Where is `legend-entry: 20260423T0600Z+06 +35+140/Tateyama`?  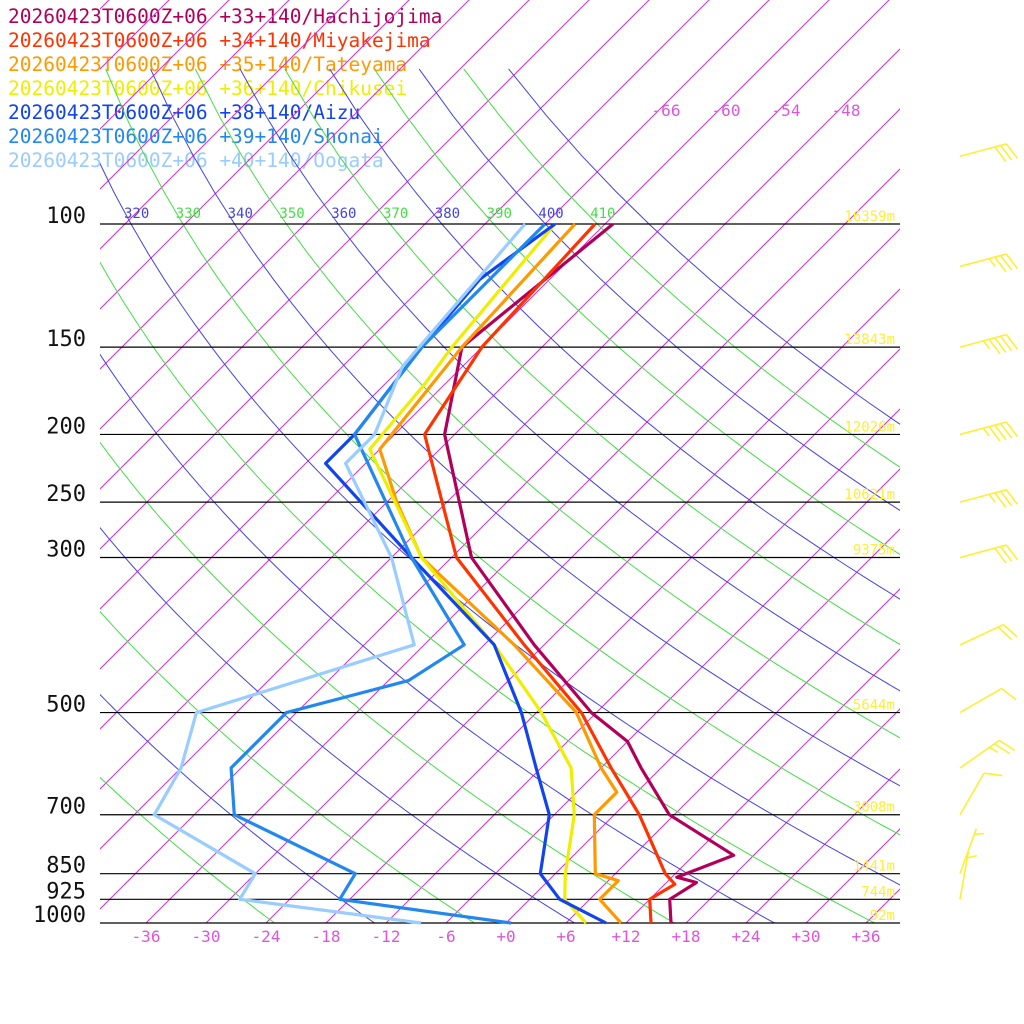 legend-entry: 20260423T0600Z+06 +35+140/Tateyama is located at coordinates (208, 64).